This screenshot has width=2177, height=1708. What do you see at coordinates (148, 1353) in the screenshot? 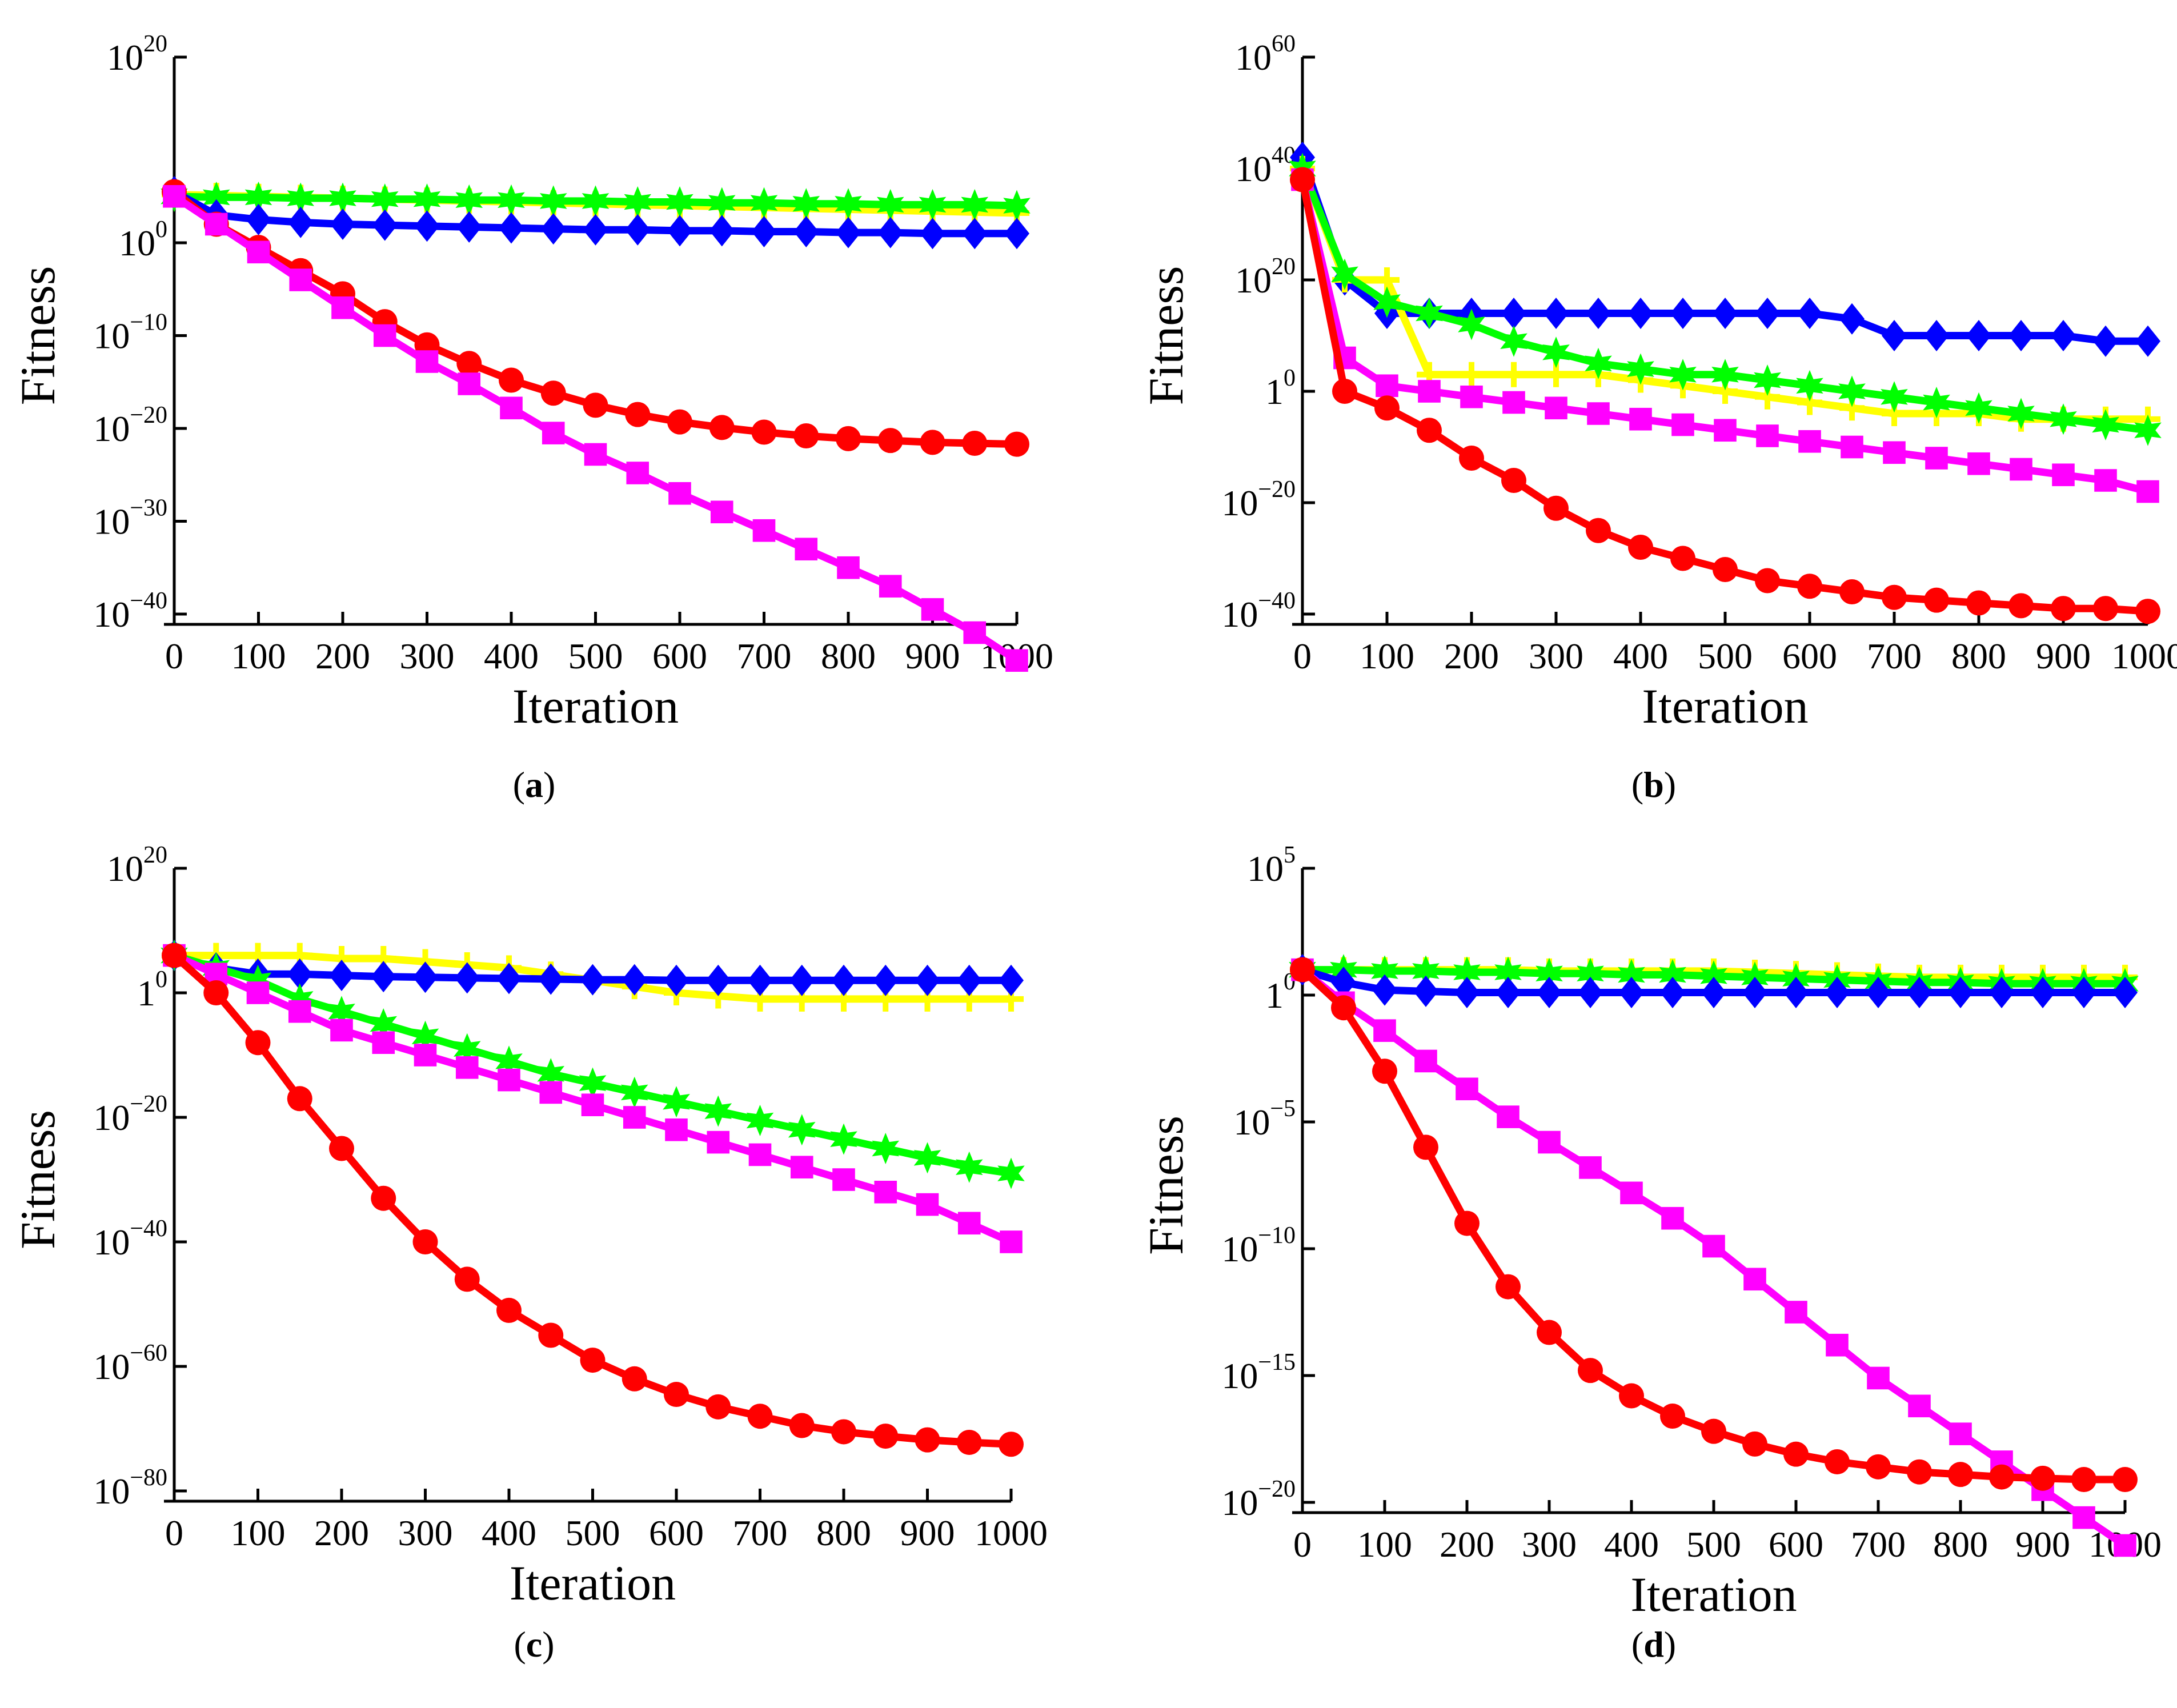
I see `y-tick-exponent: −60` at bounding box center [148, 1353].